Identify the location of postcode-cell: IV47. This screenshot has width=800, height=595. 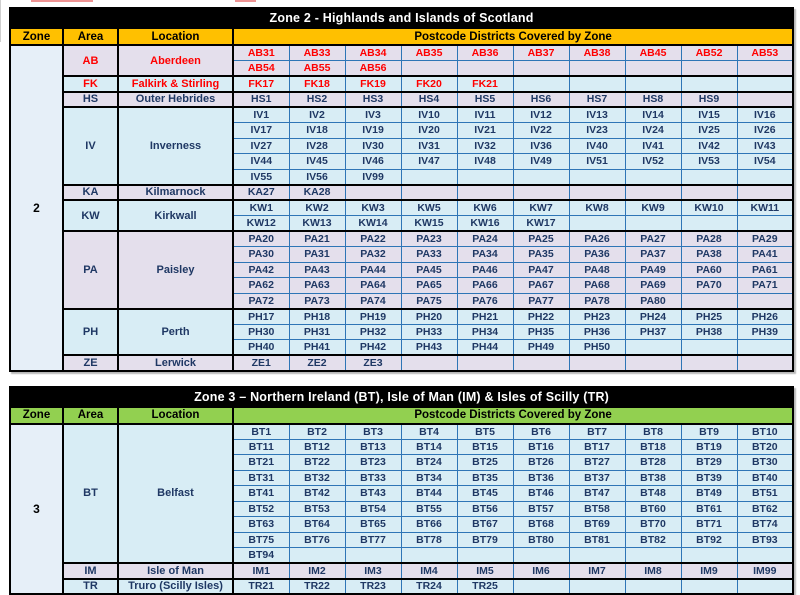
(429, 162).